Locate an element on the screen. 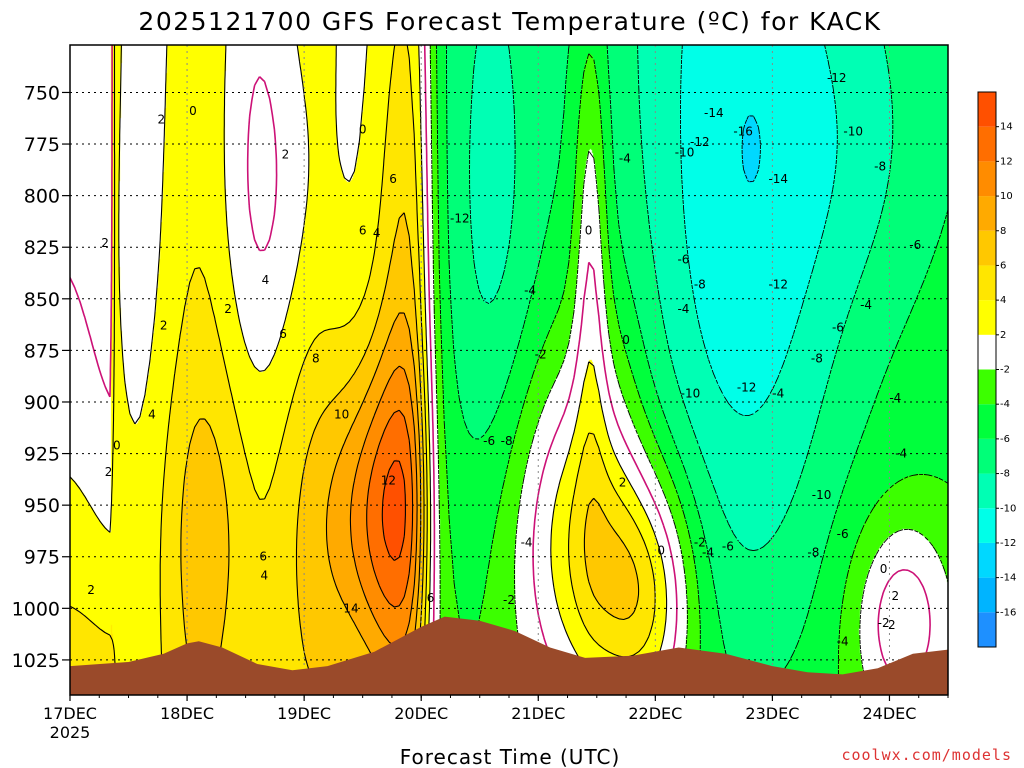 This screenshot has height=768, width=1024. colorbar-label: 4 is located at coordinates (1003, 300).